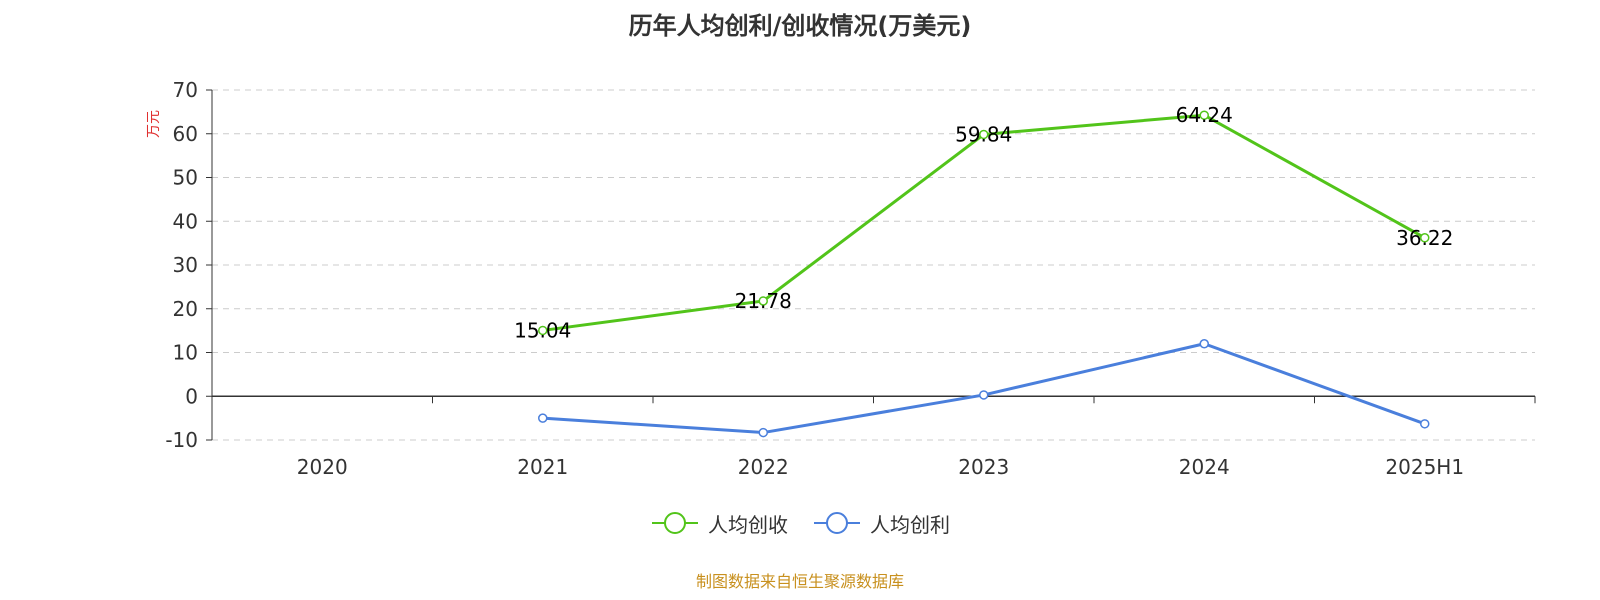 Image resolution: width=1600 pixels, height=600 pixels. Describe the element at coordinates (185, 265) in the screenshot. I see `y-tick-label: 30` at that location.